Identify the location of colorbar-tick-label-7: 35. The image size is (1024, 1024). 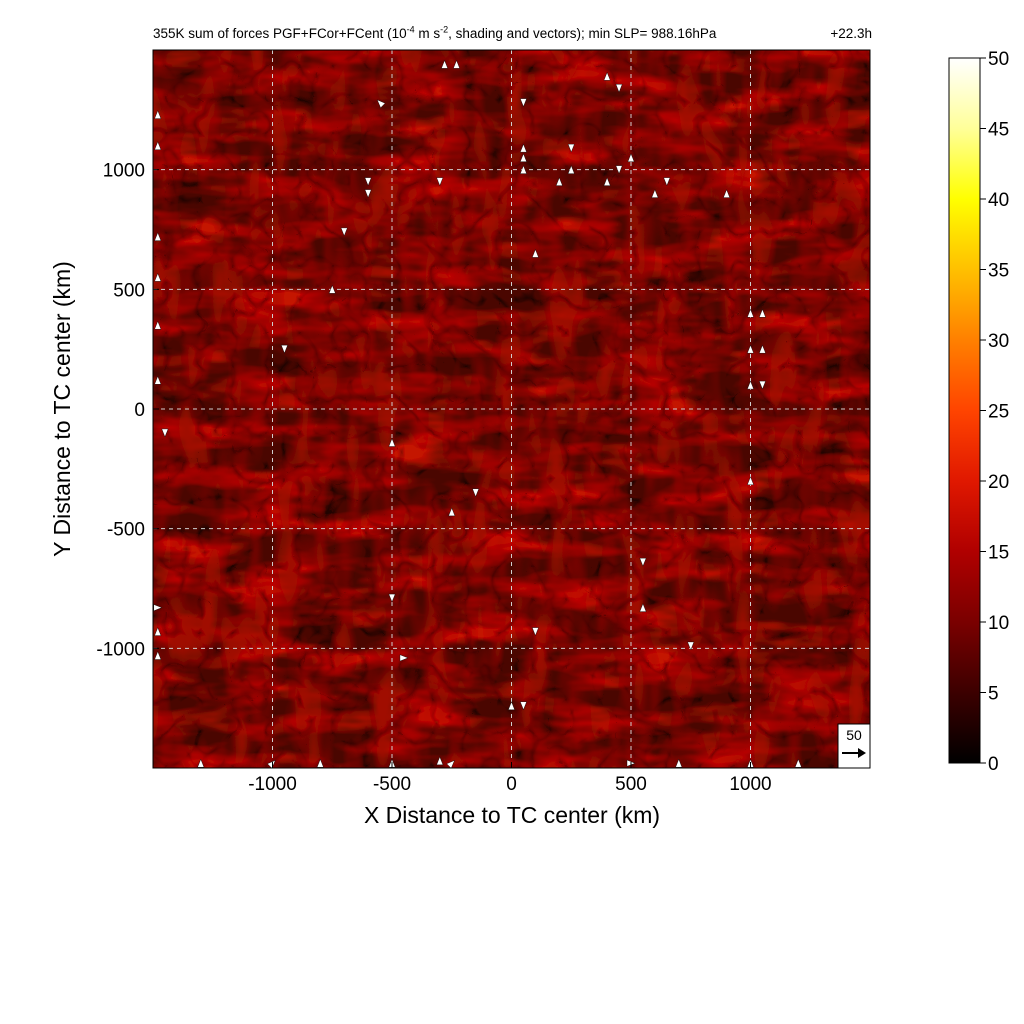
(998, 271).